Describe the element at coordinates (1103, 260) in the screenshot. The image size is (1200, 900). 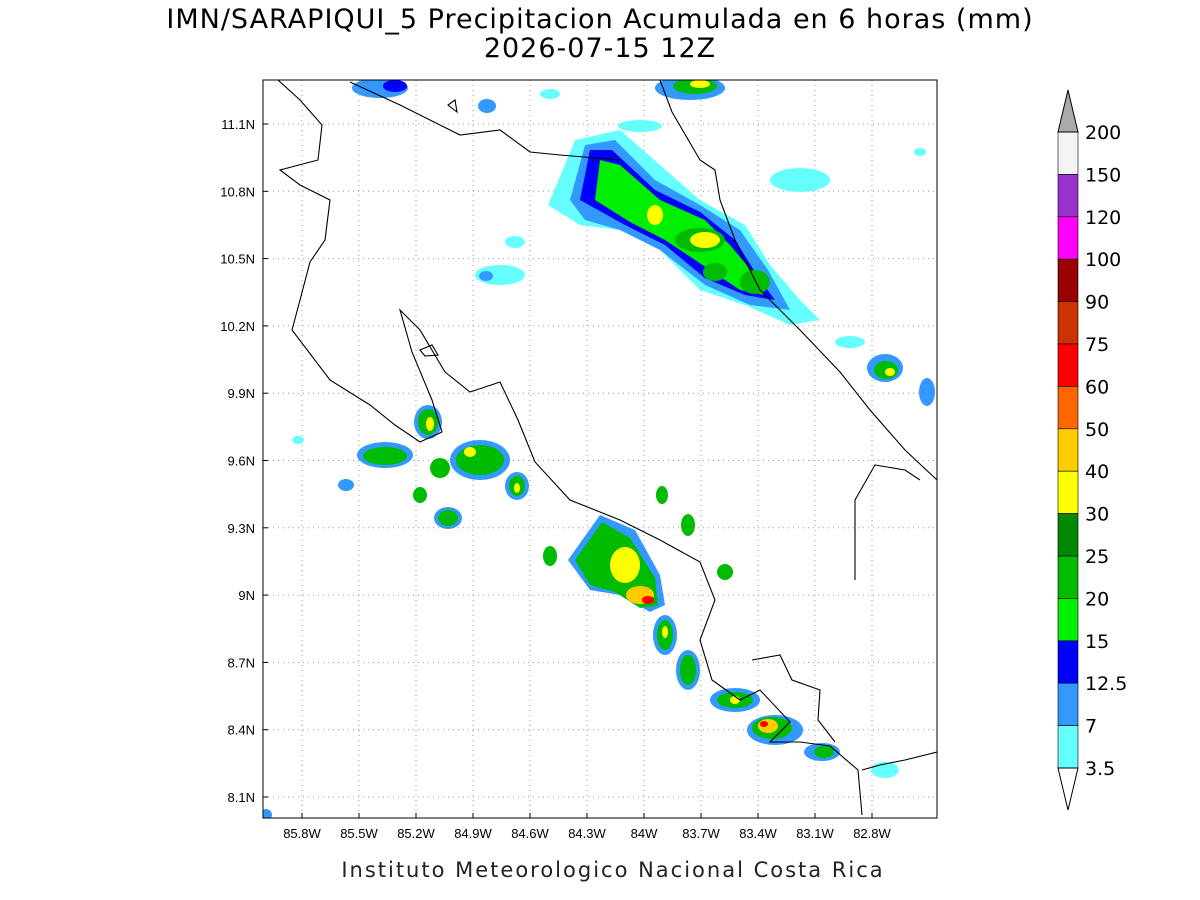
I see `colorbar-label: 100` at that location.